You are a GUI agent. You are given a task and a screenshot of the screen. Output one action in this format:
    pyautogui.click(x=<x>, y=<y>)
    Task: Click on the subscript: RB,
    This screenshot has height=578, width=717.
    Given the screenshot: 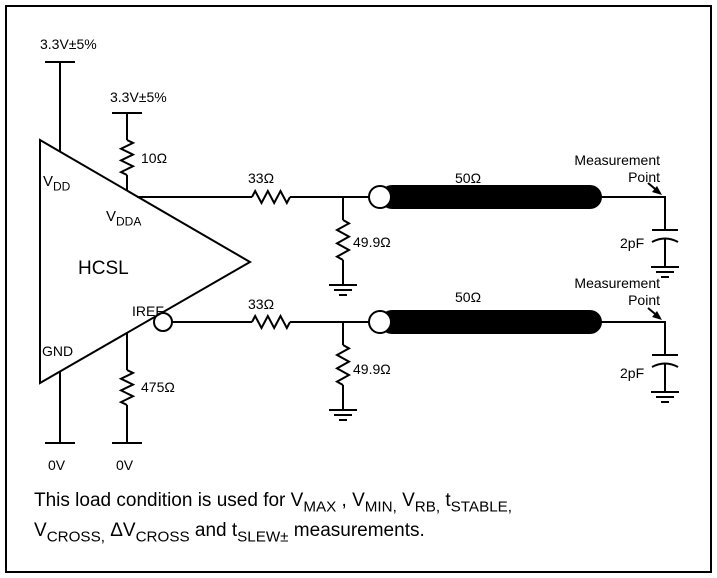 What is the action you would take?
    pyautogui.click(x=427, y=507)
    